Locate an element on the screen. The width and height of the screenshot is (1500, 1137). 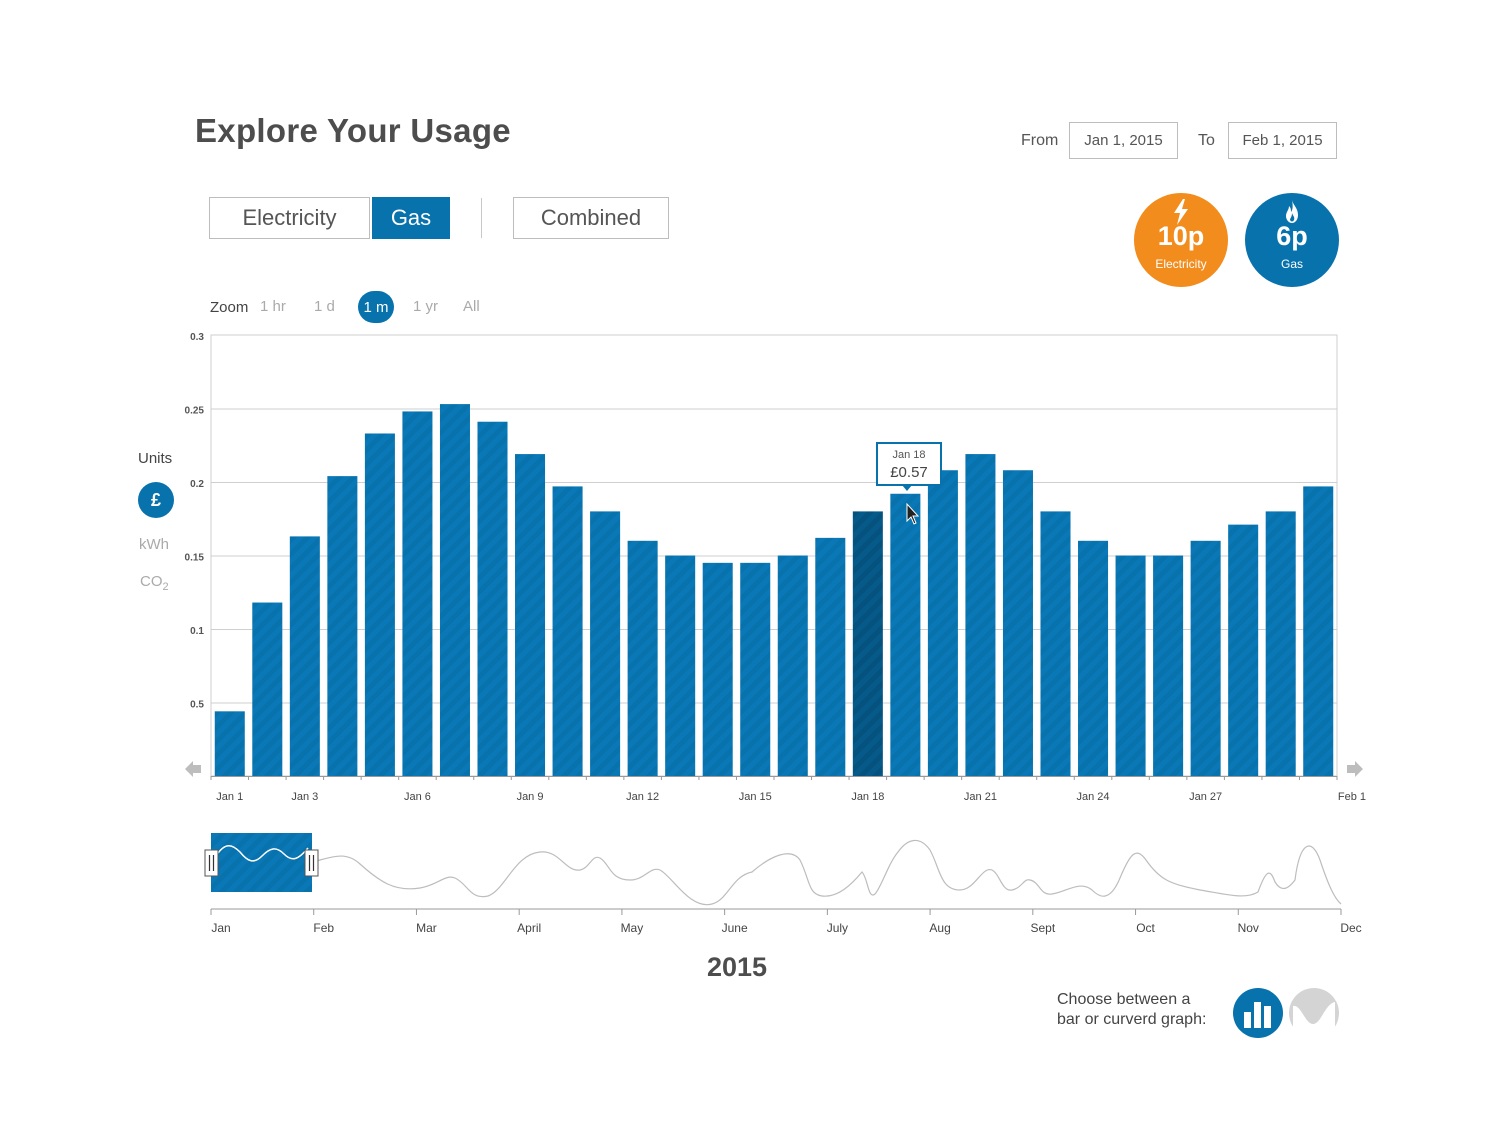
tooltip-value: £0.57 is located at coordinates (909, 472).